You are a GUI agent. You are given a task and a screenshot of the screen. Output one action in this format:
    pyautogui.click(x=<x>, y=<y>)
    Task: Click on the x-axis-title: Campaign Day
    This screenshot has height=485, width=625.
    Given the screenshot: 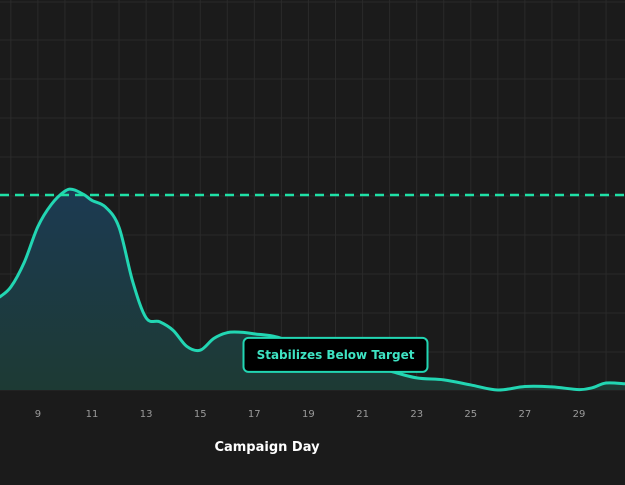 What is the action you would take?
    pyautogui.click(x=267, y=447)
    